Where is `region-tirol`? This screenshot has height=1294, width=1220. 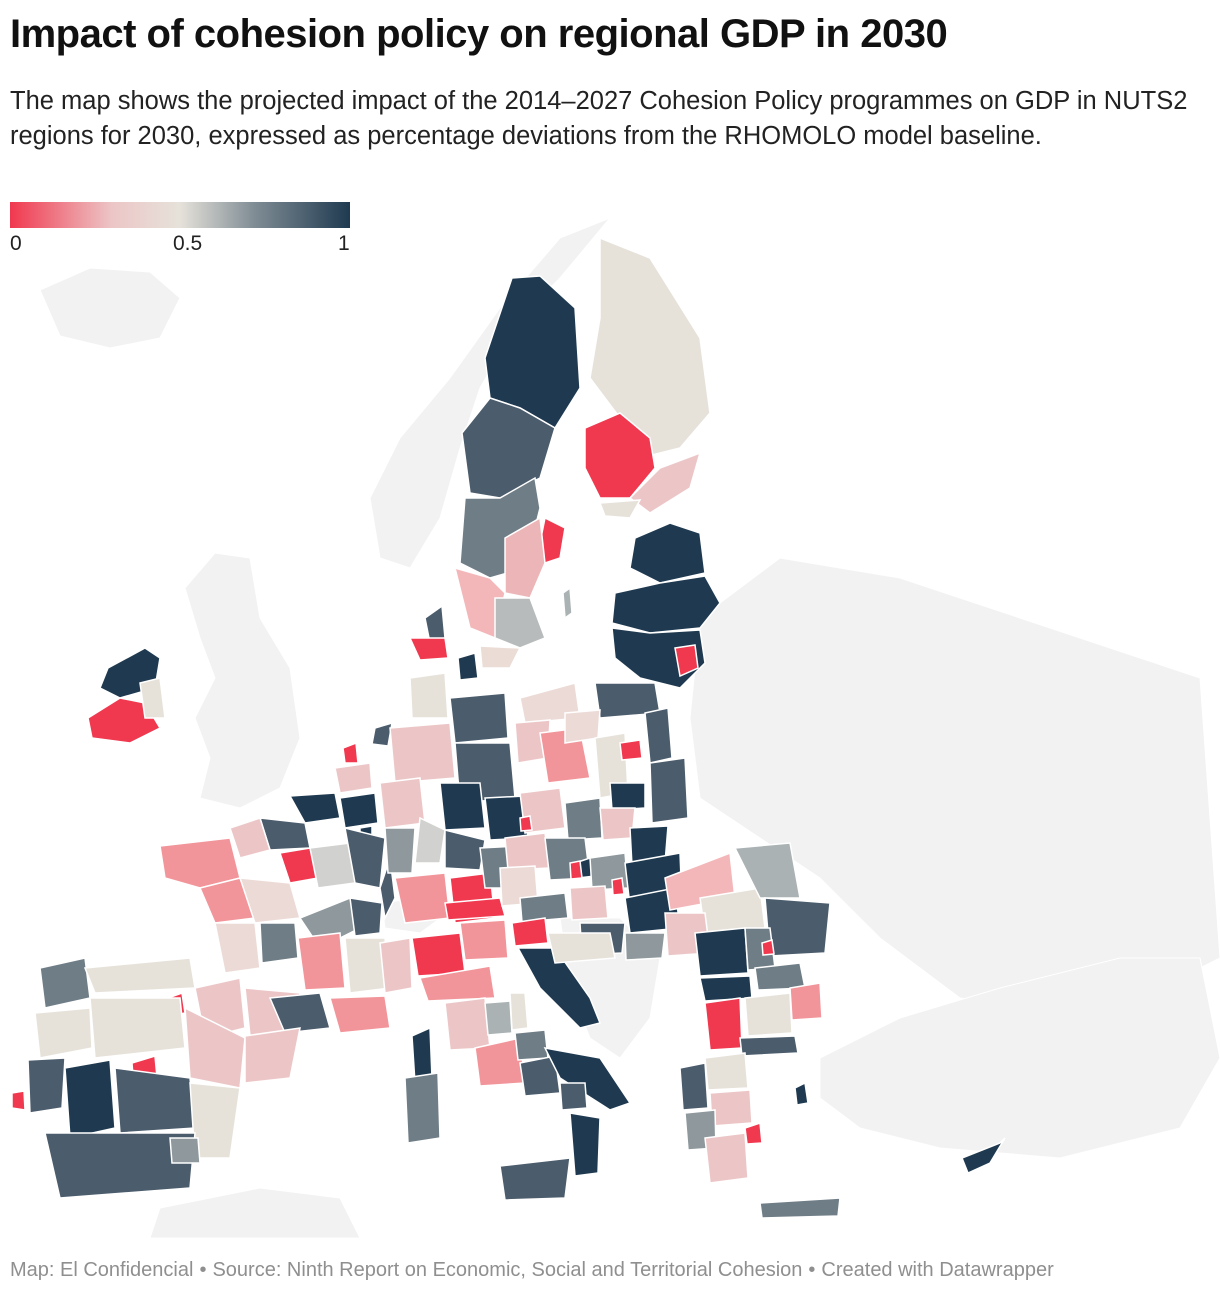 region-tirol is located at coordinates (475, 909).